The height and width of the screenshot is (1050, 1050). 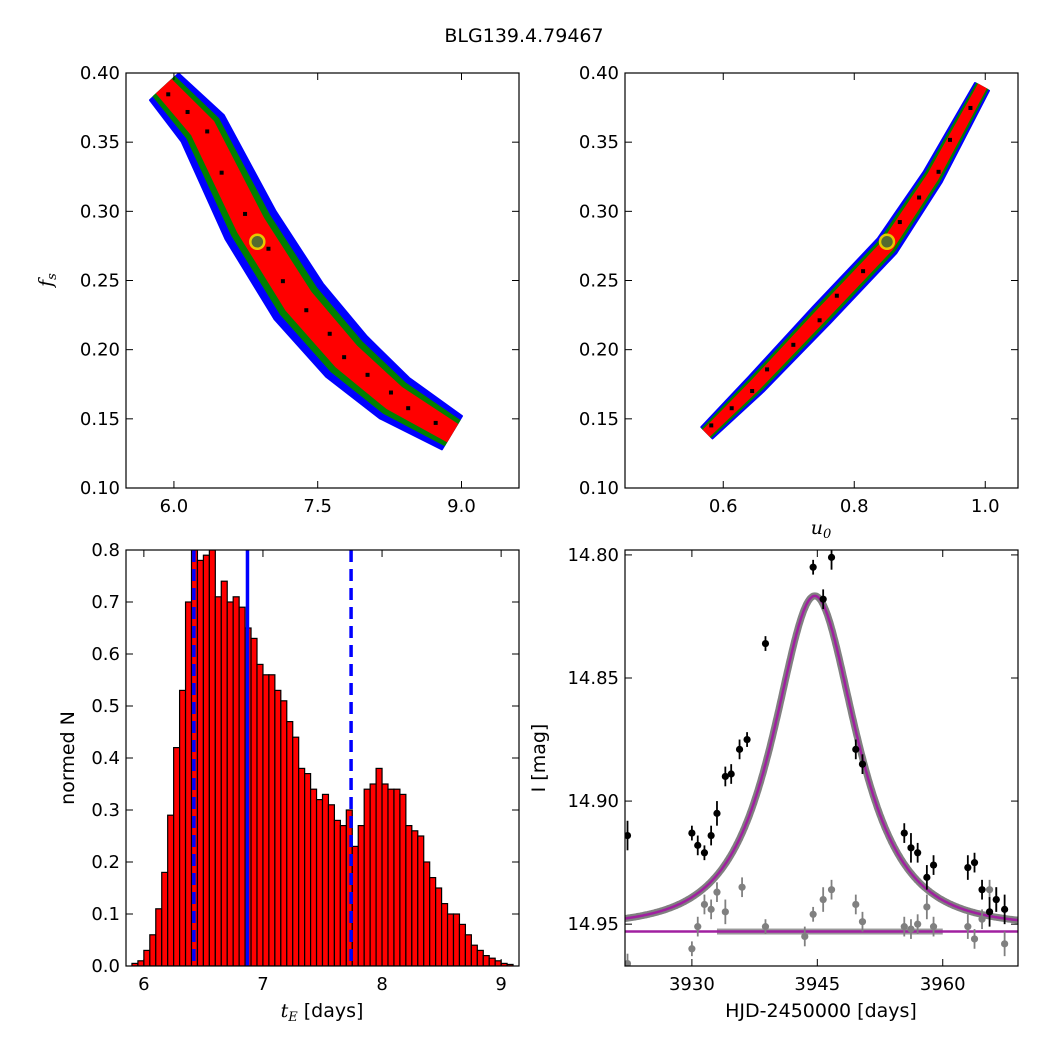 I want to click on lightcurve-layer, so click(x=821, y=758).